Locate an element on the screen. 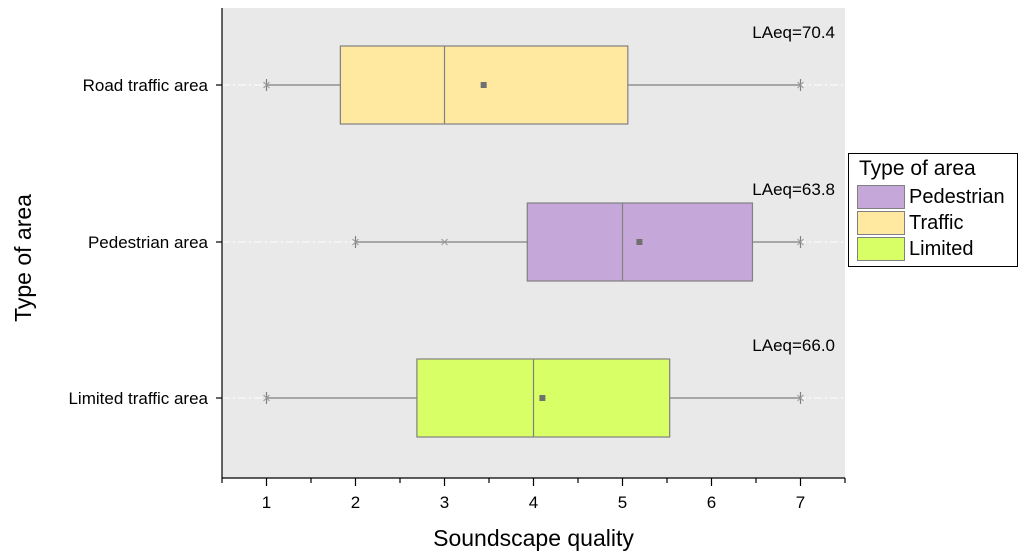  category-label: Road traffic area is located at coordinates (146, 85).